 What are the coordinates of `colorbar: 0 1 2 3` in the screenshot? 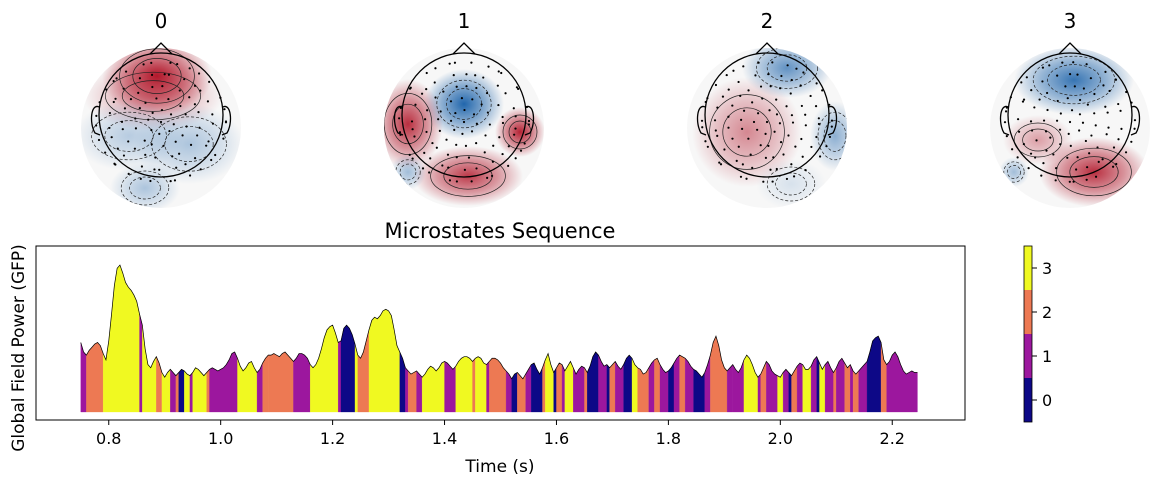 It's located at (1037, 334).